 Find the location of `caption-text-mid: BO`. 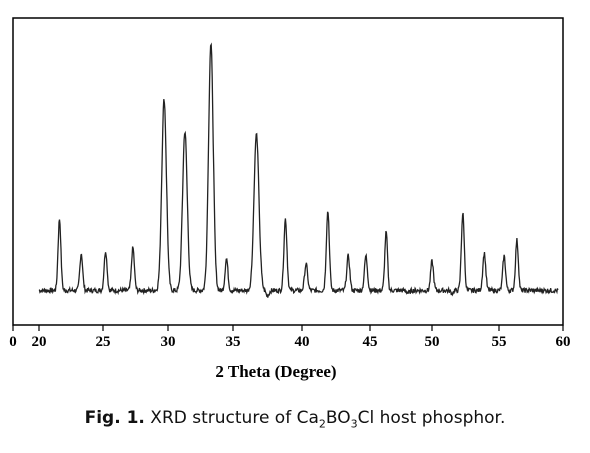

caption-text-mid: BO is located at coordinates (338, 418).